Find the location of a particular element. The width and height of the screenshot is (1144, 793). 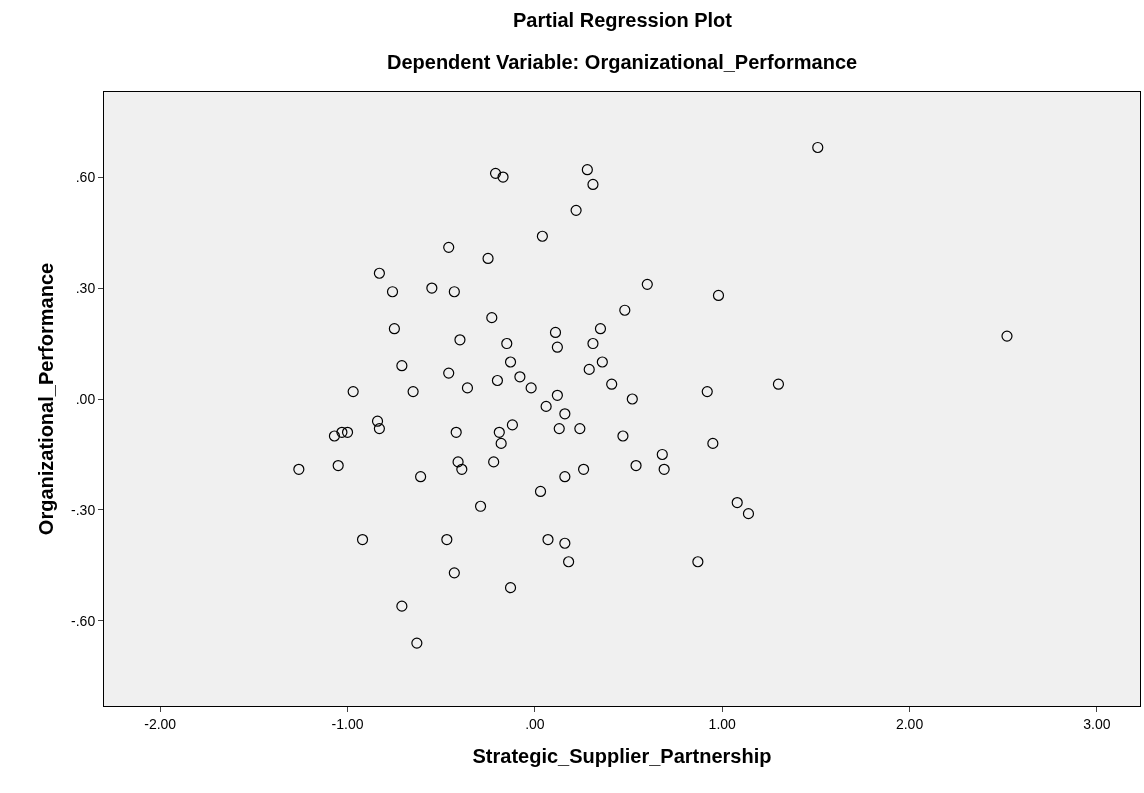

y-axis-title: Organizational_Performance is located at coordinates (45, 399).